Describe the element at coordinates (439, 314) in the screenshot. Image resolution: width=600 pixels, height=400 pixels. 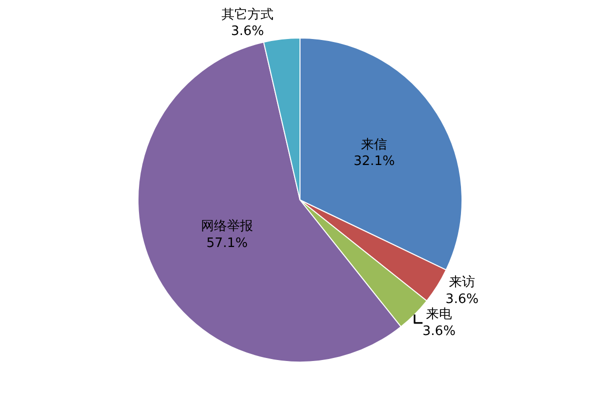
I see `slice-label: 来电` at that location.